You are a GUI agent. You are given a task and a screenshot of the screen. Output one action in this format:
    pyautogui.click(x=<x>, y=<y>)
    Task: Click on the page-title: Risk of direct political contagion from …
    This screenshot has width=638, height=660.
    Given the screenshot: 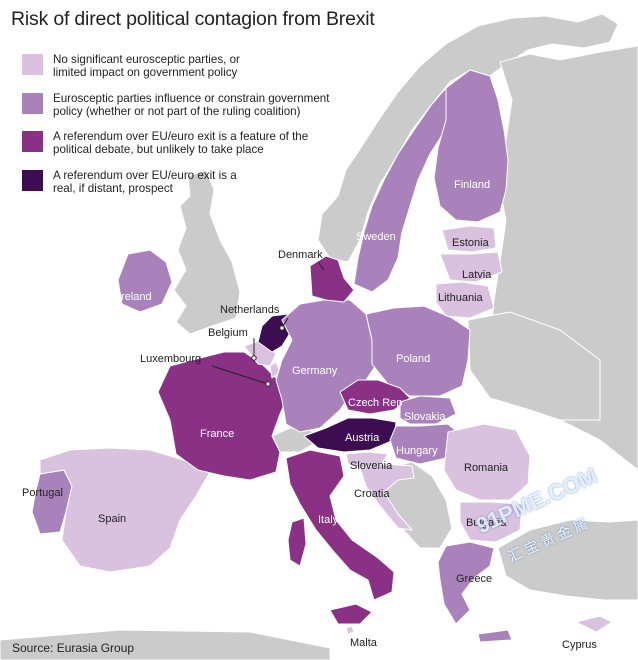 What is the action you would take?
    pyautogui.click(x=193, y=19)
    